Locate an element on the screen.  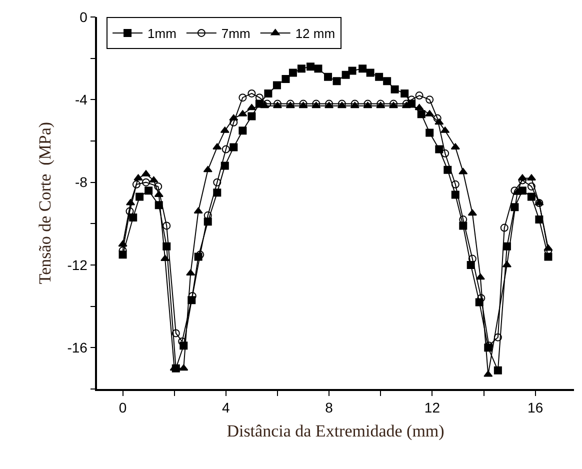
x-tick-label: 12 is located at coordinates (432, 408).